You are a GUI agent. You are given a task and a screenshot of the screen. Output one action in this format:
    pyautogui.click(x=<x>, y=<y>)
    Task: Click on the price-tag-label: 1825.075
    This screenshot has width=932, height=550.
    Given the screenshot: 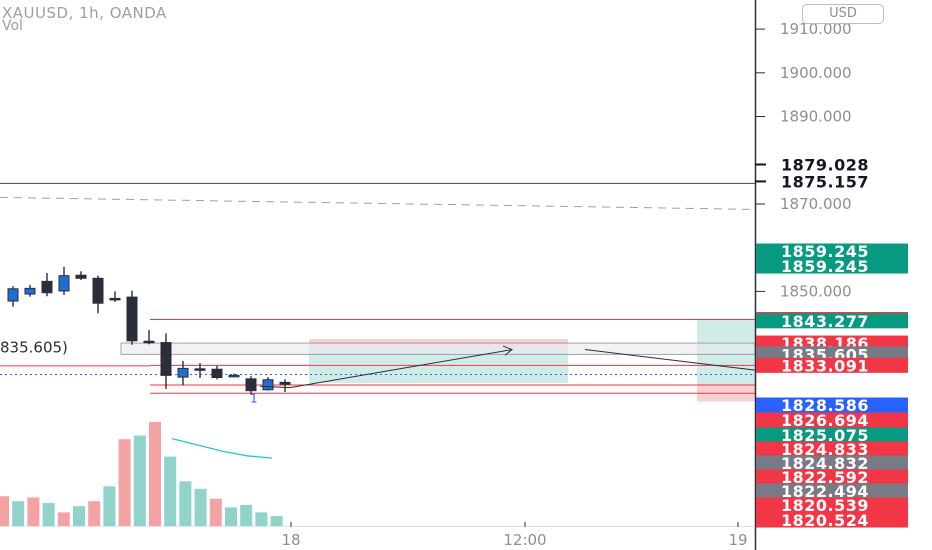 What is the action you would take?
    pyautogui.click(x=825, y=435)
    